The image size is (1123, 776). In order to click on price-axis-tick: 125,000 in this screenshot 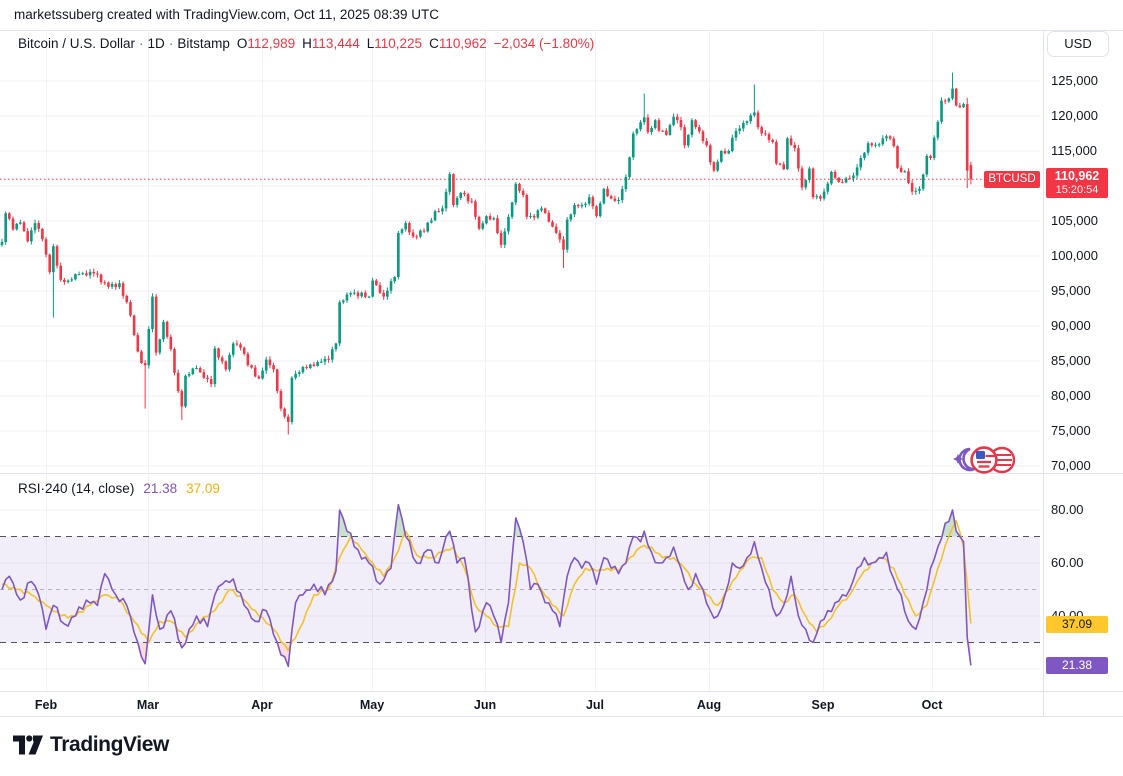, I will do `click(1074, 80)`.